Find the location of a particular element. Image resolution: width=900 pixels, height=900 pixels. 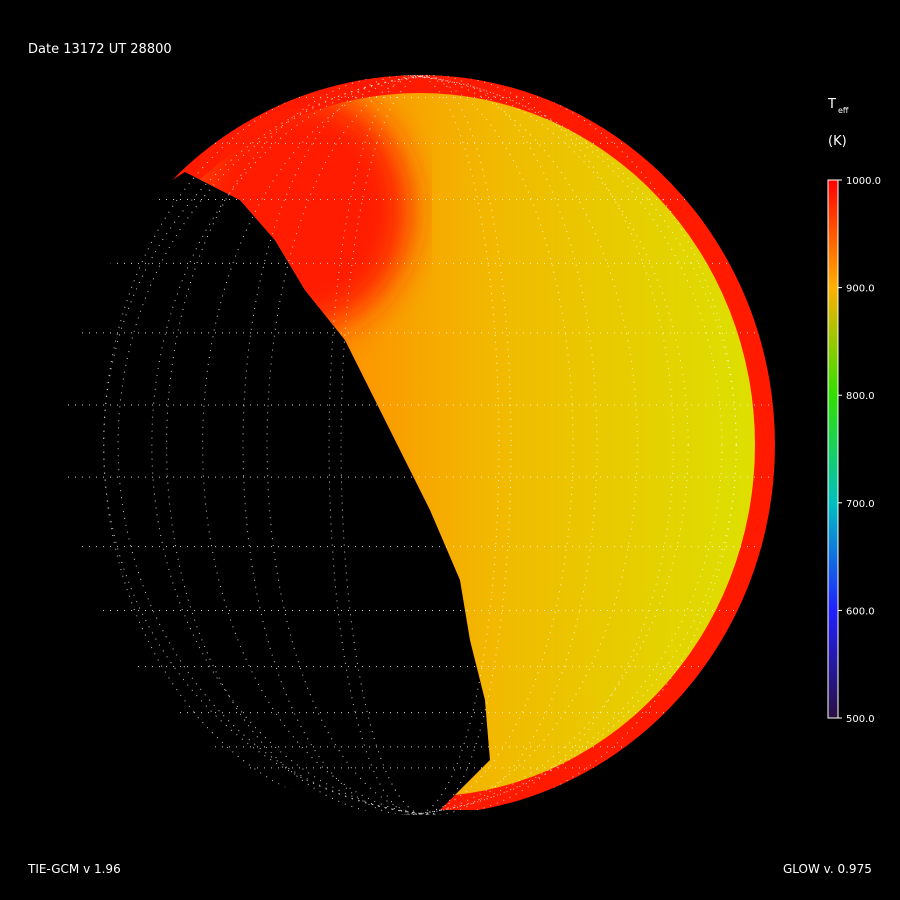

colorbar-symbol: T is located at coordinates (831, 104).